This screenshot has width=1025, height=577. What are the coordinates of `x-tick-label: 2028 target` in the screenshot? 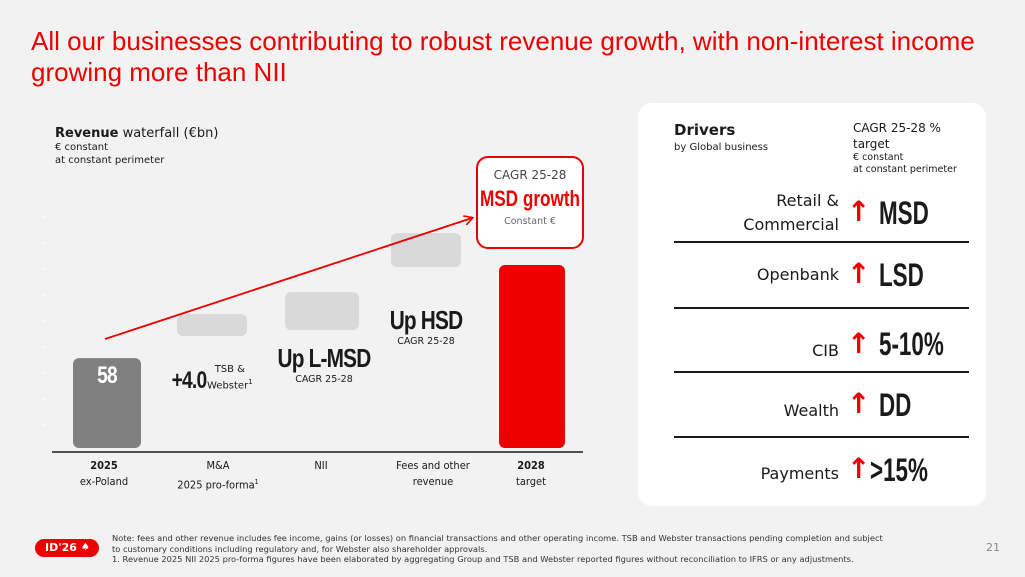 It's located at (531, 473).